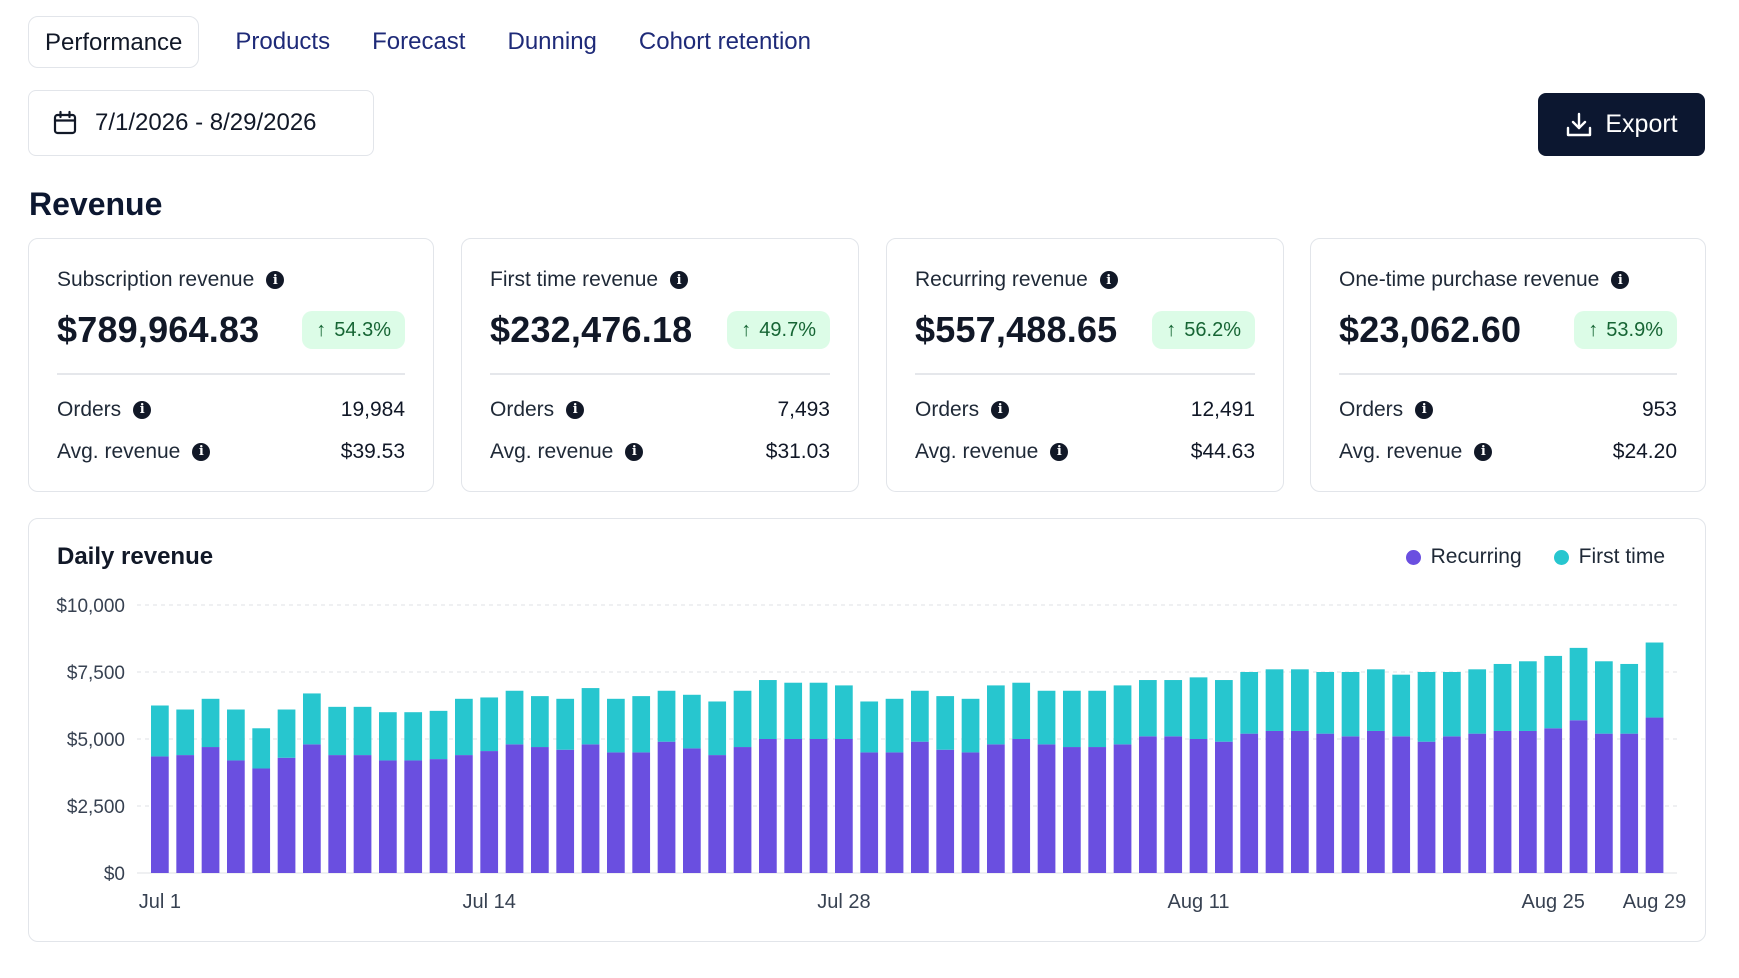 This screenshot has width=1739, height=978. Describe the element at coordinates (201, 123) in the screenshot. I see `date-range-picker: 7/1/2026 - 8/29/2026` at that location.